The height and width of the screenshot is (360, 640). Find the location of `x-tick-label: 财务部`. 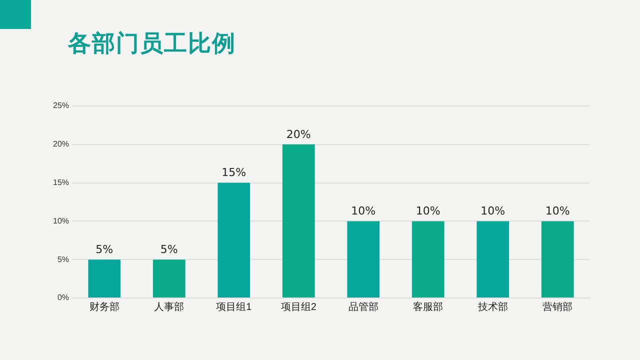

x-tick-label: 财务部 is located at coordinates (104, 306).